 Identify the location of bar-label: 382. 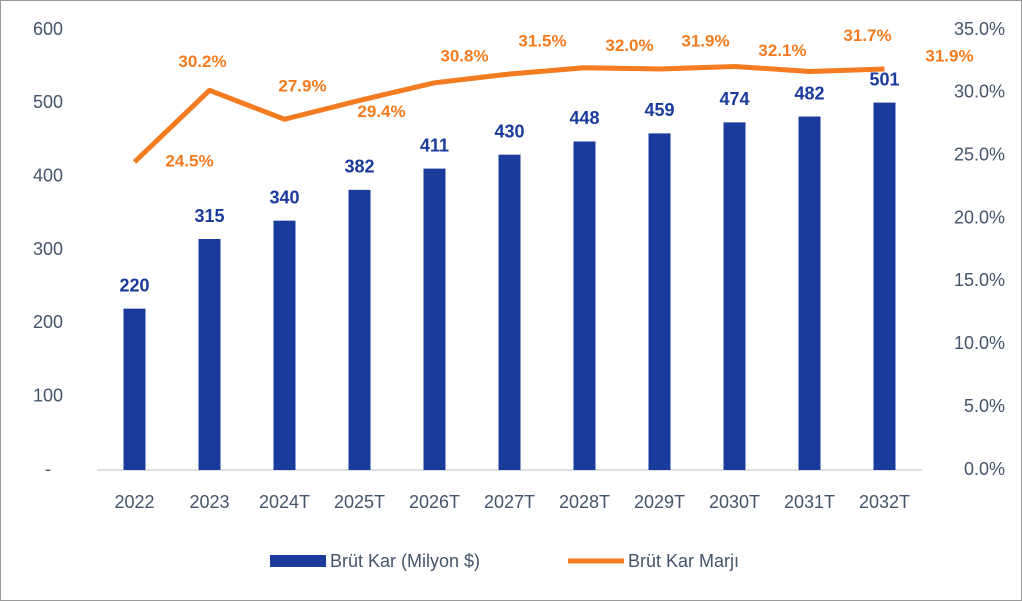
(359, 167).